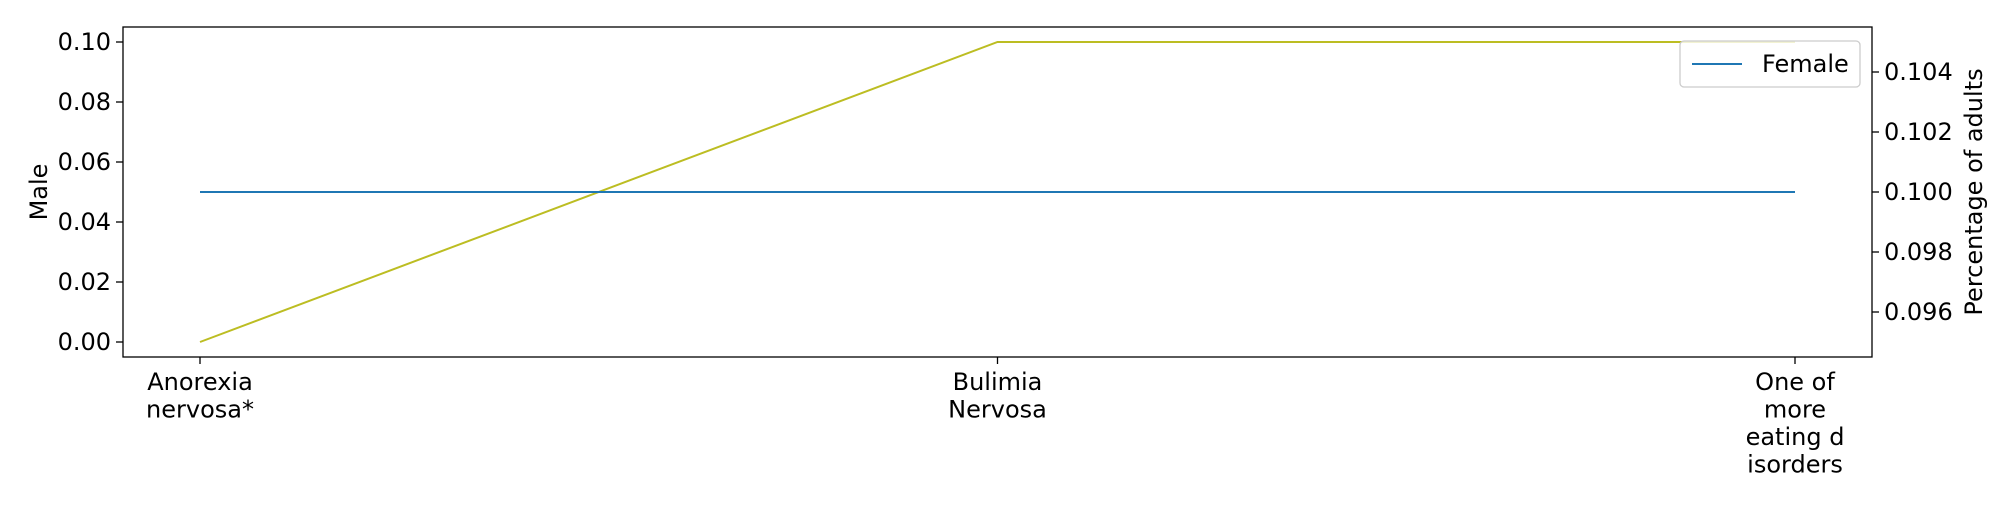  I want to click on legend-box, so click(1770, 64).